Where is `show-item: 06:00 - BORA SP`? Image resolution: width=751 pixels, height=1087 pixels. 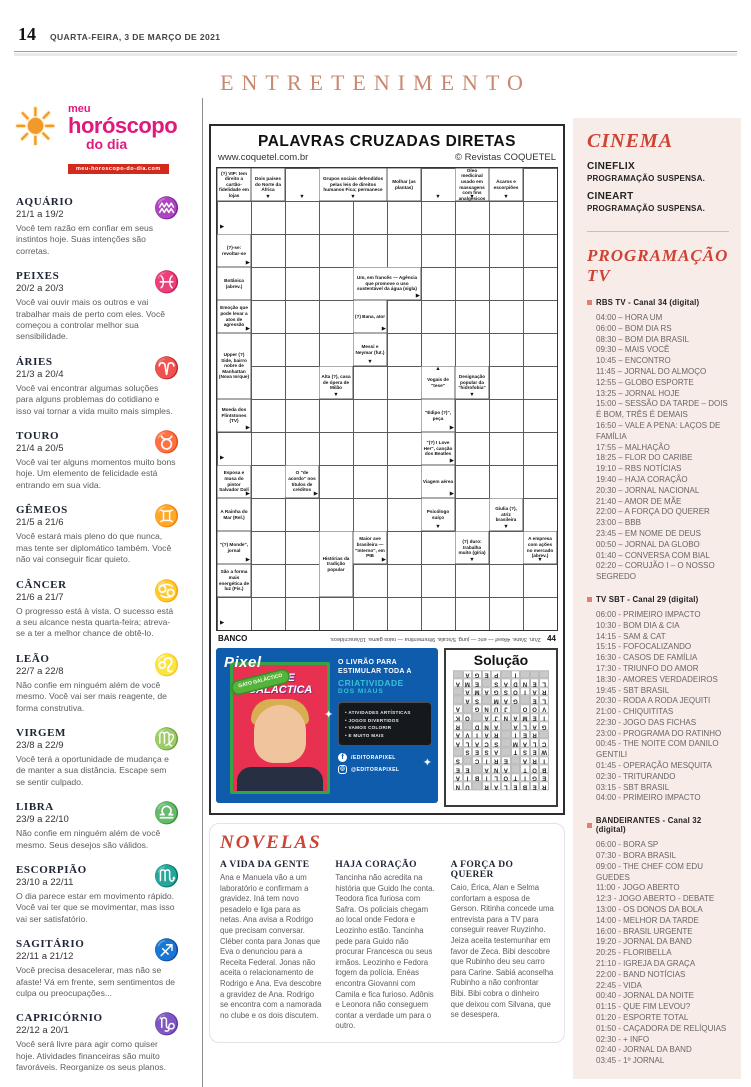 show-item: 06:00 - BORA SP is located at coordinates (627, 845).